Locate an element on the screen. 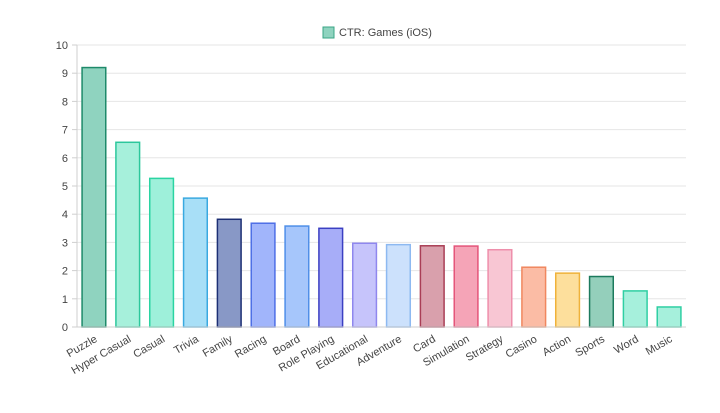 Image resolution: width=720 pixels, height=413 pixels. bar-music is located at coordinates (669, 317).